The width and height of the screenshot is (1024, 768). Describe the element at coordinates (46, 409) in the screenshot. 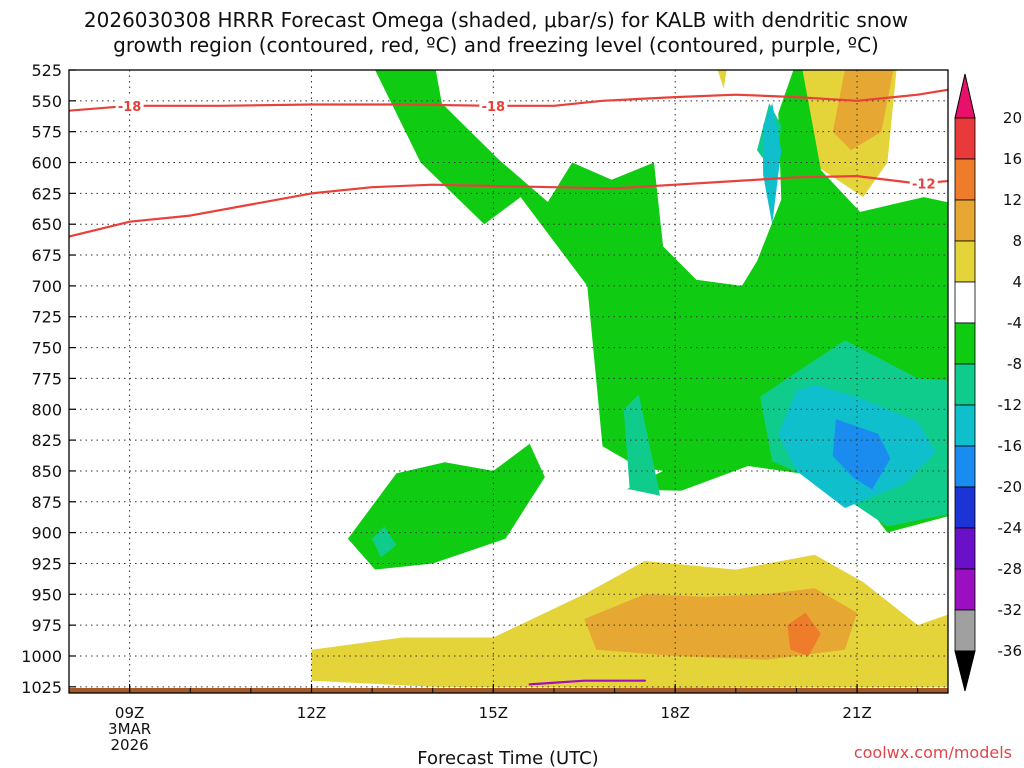

I see `y-tick-label: 800` at that location.